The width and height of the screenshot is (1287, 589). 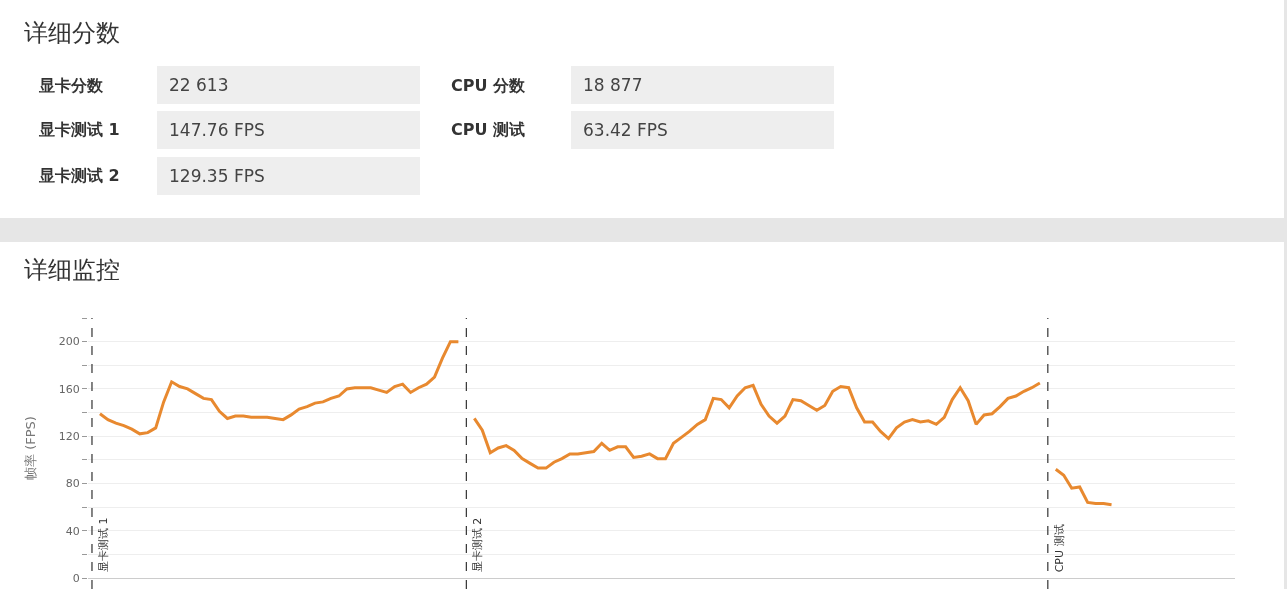 What do you see at coordinates (217, 130) in the screenshot?
I see `text: 147.76 FPS` at bounding box center [217, 130].